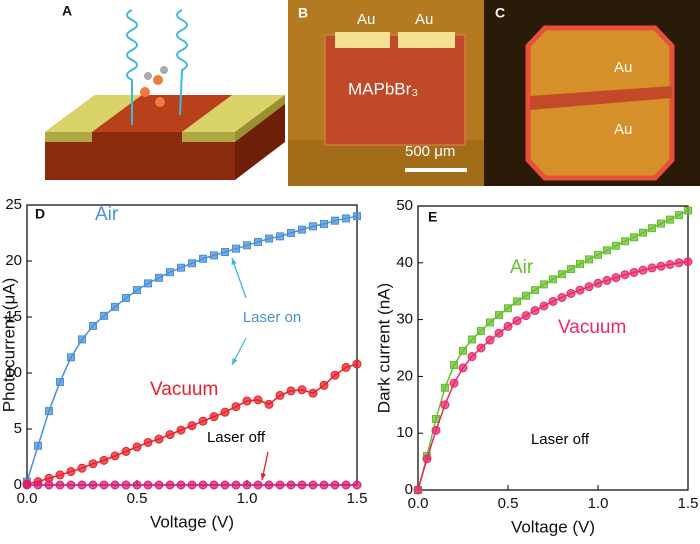 The image size is (700, 544). What do you see at coordinates (432, 217) in the screenshot?
I see `panel-label: E` at bounding box center [432, 217].